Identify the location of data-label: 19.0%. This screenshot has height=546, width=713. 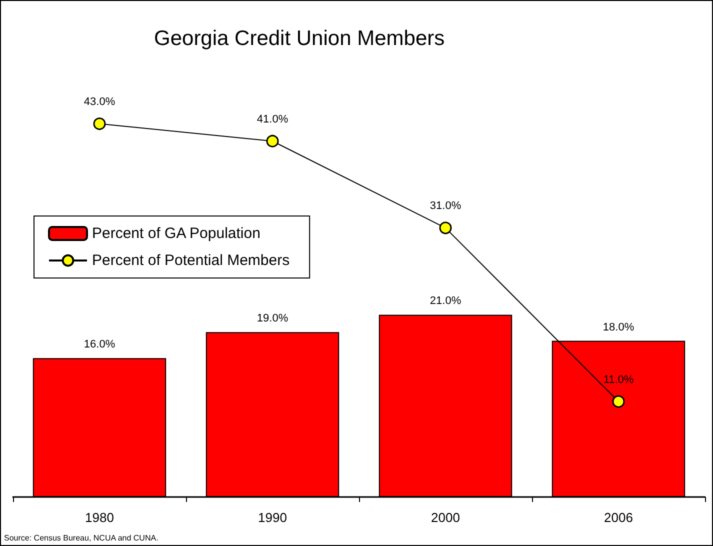
(272, 318).